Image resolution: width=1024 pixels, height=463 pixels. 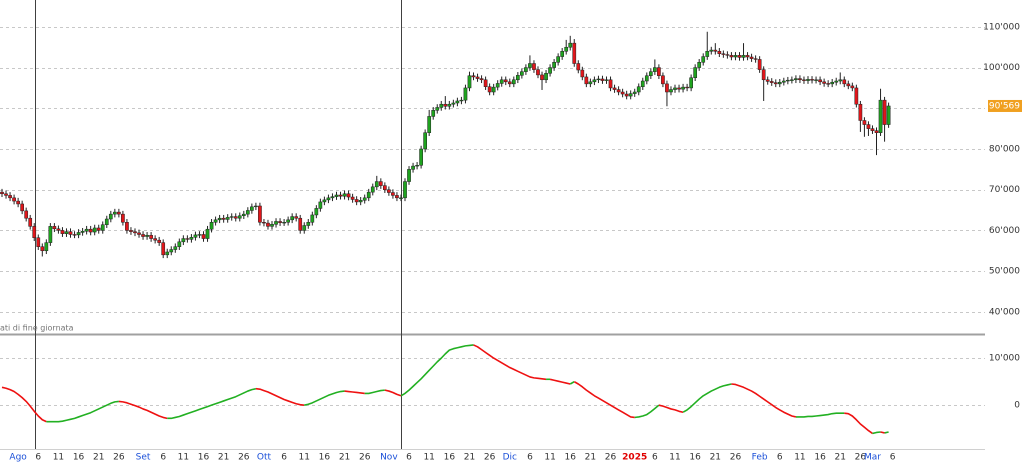 I want to click on x-tick-label: 6, so click(x=530, y=458).